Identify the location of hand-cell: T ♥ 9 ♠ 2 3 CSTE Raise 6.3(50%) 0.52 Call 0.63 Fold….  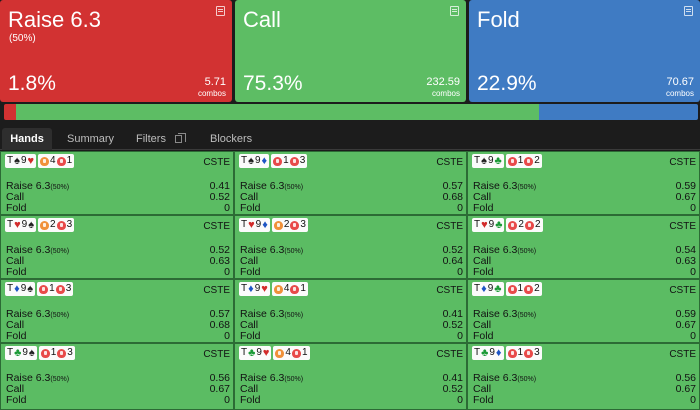
(117, 247).